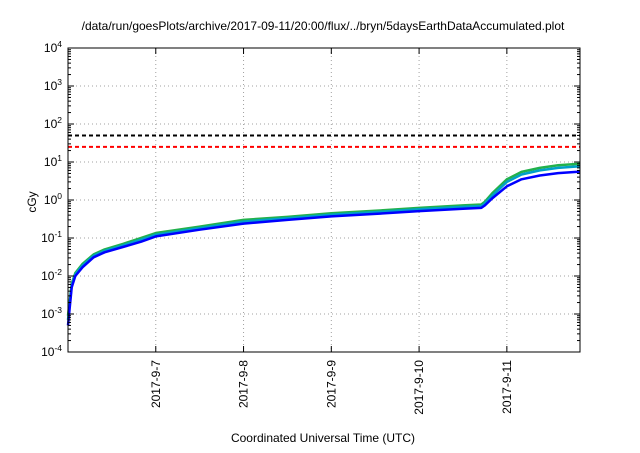  What do you see at coordinates (53, 47) in the screenshot?
I see `y-tick-label: 10⁴` at bounding box center [53, 47].